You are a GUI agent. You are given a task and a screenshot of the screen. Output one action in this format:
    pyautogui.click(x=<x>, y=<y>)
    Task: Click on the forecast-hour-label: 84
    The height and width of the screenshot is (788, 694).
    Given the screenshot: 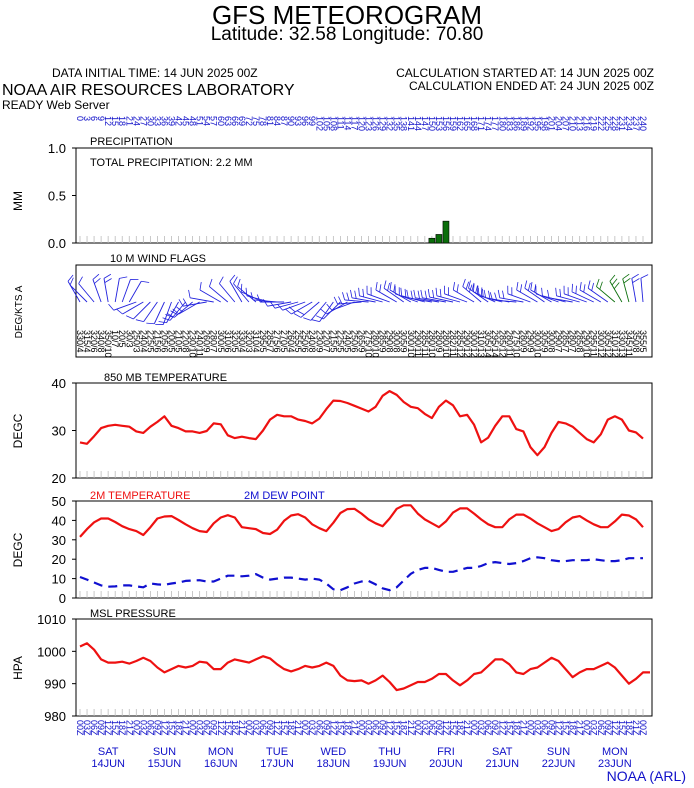 What is the action you would take?
    pyautogui.click(x=277, y=121)
    